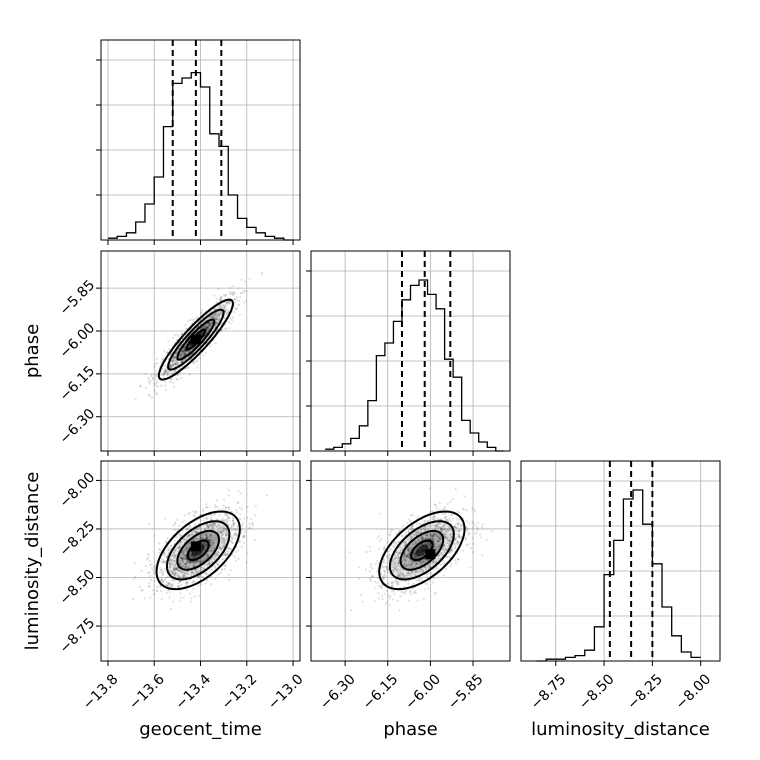 The image size is (760, 760). Describe the element at coordinates (200, 156) in the screenshot. I see `histogram-step-geocent_time` at that location.